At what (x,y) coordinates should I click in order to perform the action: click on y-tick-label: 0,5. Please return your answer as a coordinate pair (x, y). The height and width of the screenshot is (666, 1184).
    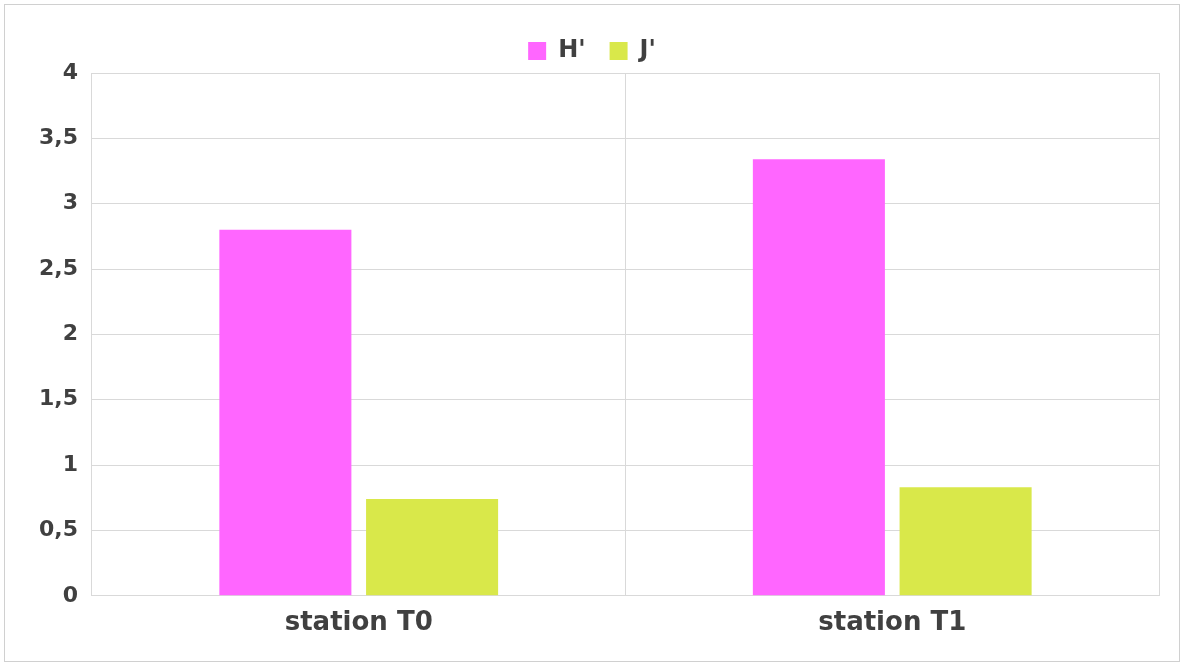
    Looking at the image, I should click on (58, 529).